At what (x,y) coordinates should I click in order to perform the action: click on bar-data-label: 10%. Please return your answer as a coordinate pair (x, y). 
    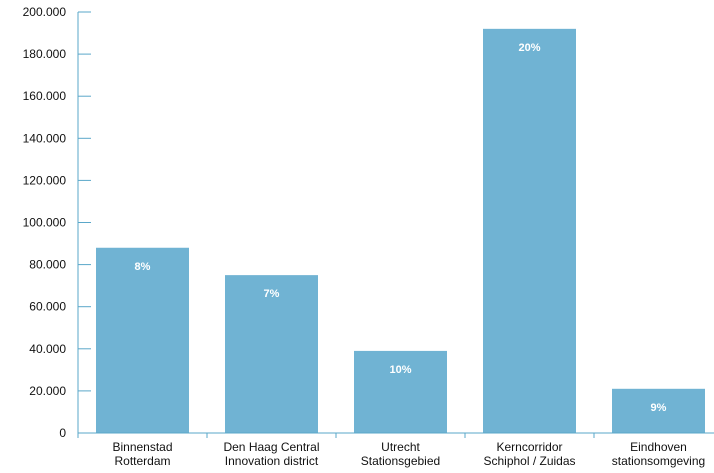
    Looking at the image, I should click on (400, 370).